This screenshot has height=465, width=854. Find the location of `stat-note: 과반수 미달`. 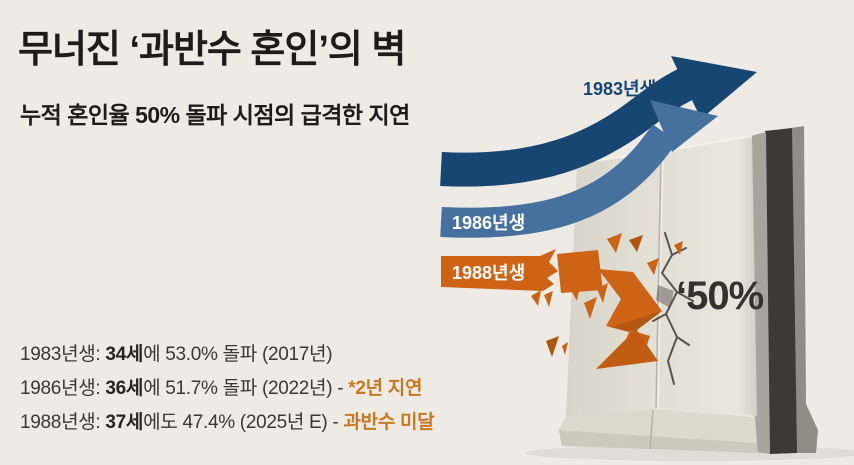

stat-note: 과반수 미달 is located at coordinates (389, 422).